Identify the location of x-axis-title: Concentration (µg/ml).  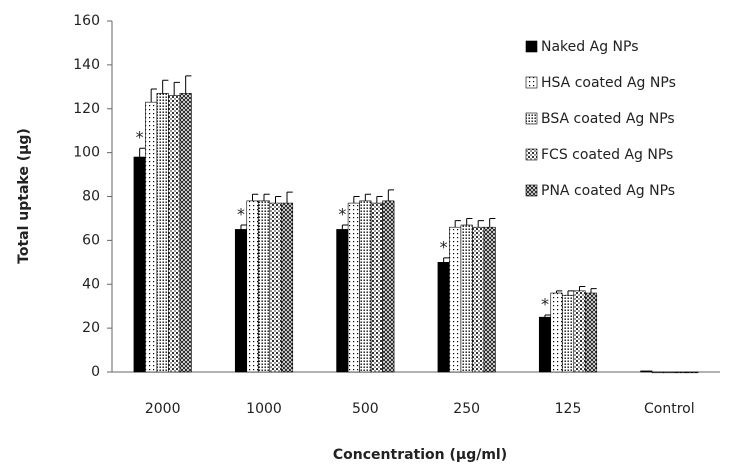
(420, 455).